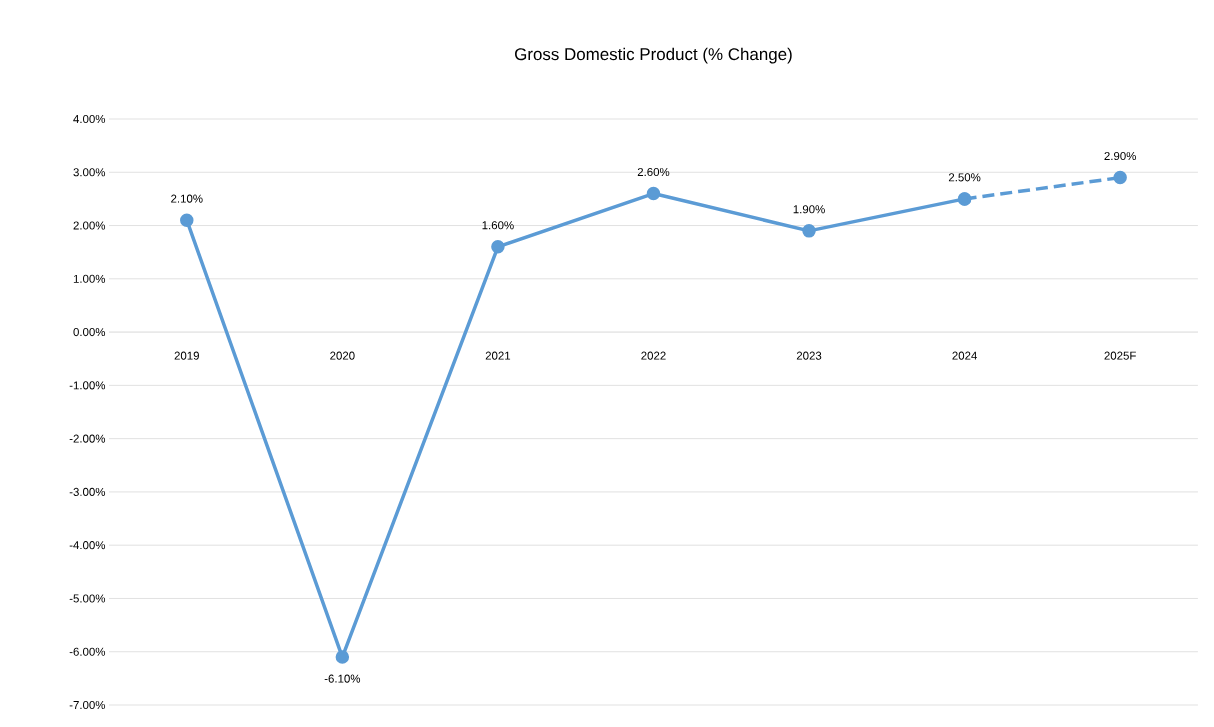 This screenshot has height=727, width=1214. I want to click on data-label: 2.50%, so click(964, 177).